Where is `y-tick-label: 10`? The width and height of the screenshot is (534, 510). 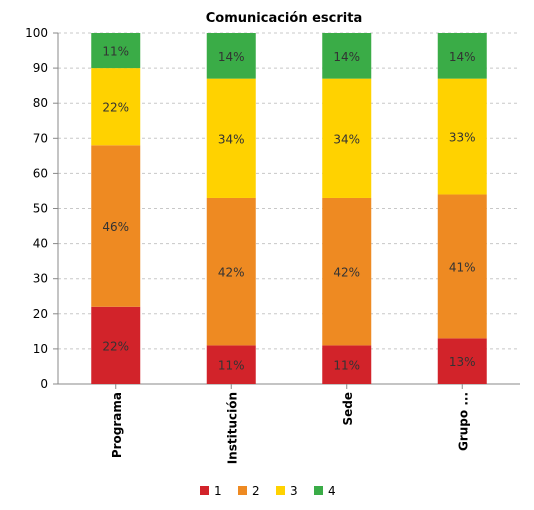 y-tick-label: 10 is located at coordinates (40, 349).